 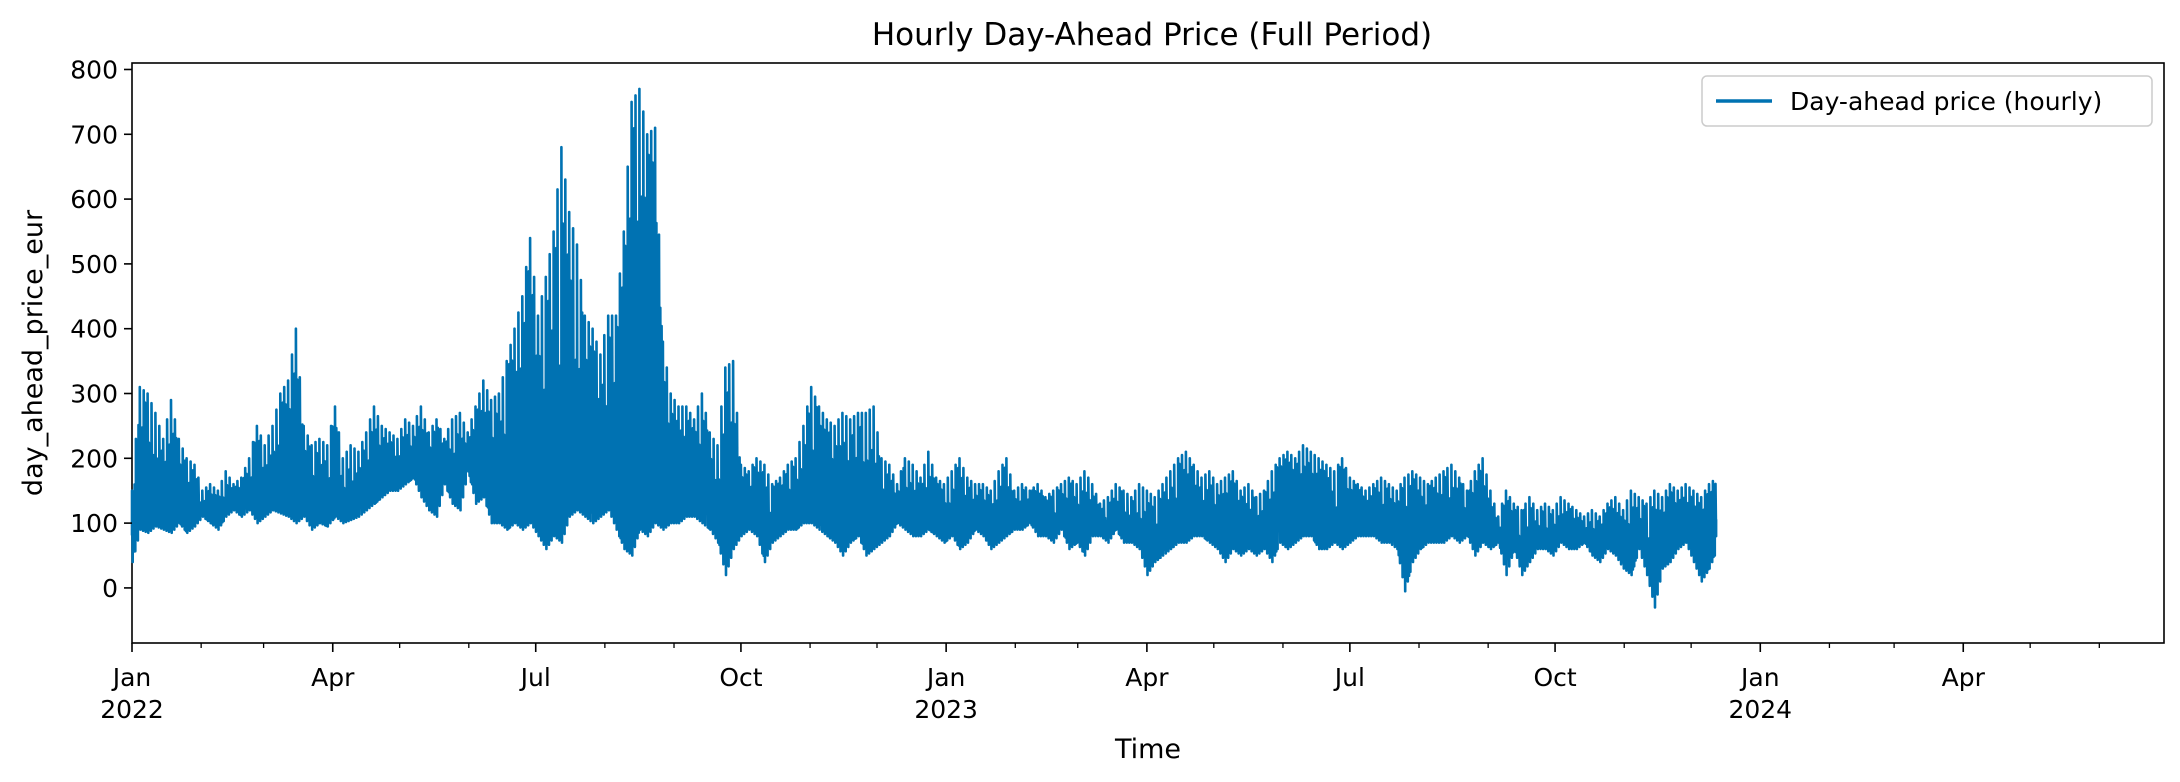 What do you see at coordinates (946, 709) in the screenshot?
I see `x-tick-year-label: 2023` at bounding box center [946, 709].